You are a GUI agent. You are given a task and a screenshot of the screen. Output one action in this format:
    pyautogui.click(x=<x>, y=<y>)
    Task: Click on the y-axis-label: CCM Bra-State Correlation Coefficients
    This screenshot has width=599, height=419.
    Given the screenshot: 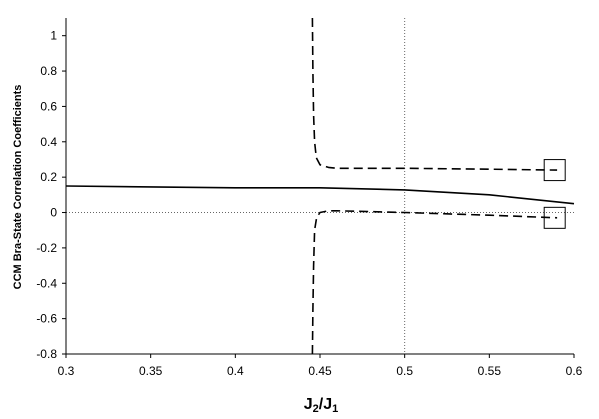 What is the action you would take?
    pyautogui.click(x=18, y=187)
    